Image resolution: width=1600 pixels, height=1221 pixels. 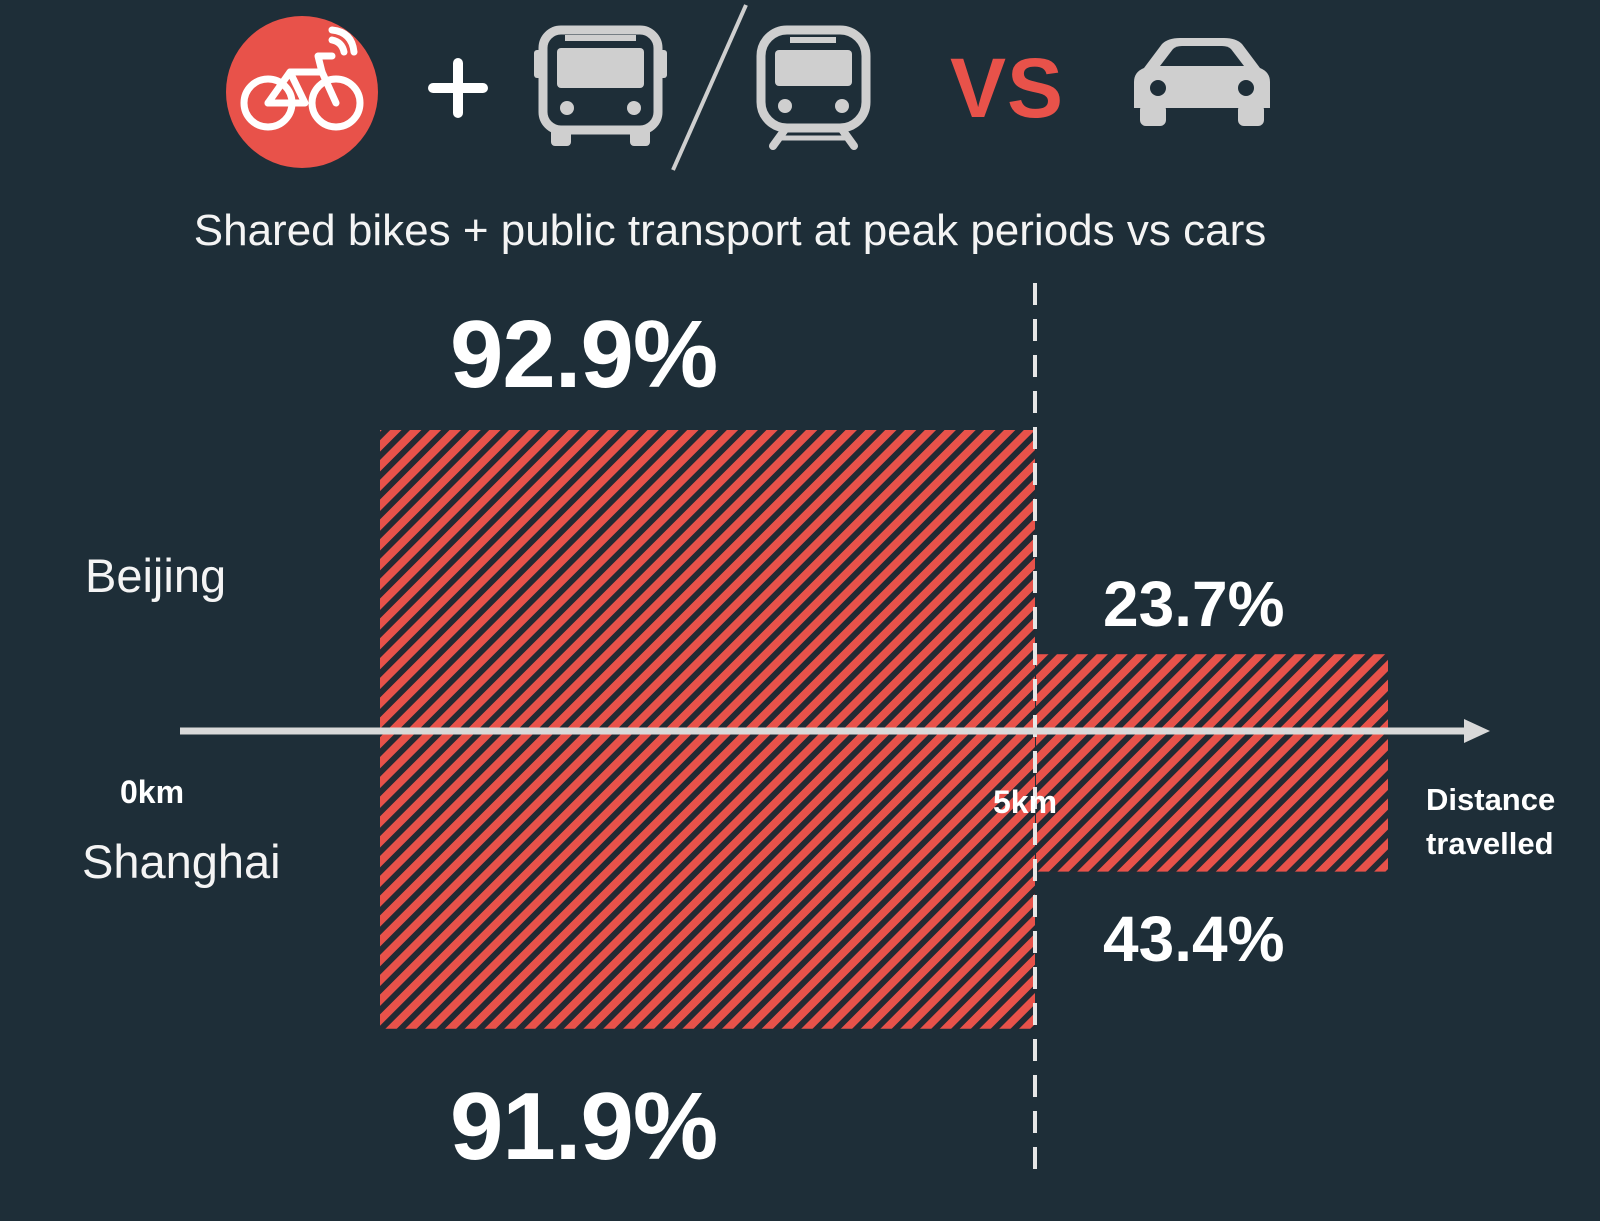 What do you see at coordinates (1194, 604) in the screenshot?
I see `data-label-beijing-over-5km: 23.7%` at bounding box center [1194, 604].